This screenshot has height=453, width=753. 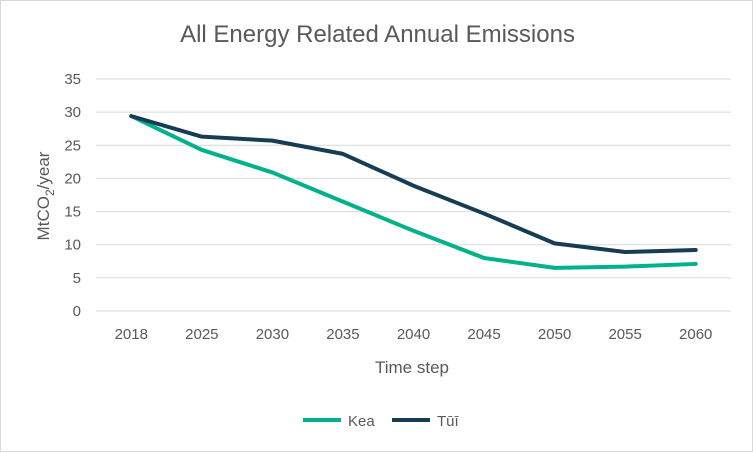 I want to click on x-tick-label: 2025, so click(x=201, y=334).